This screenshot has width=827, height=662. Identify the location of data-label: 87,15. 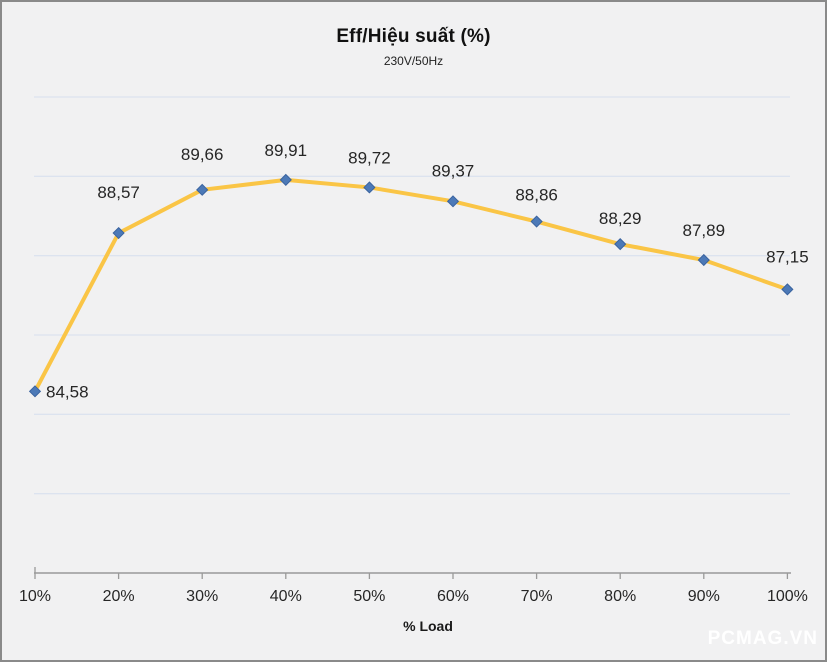
(787, 256).